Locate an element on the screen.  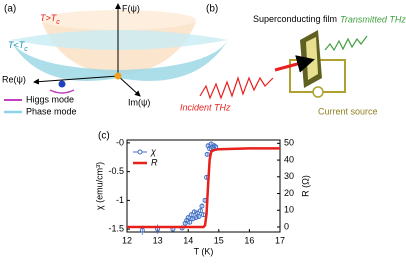
y-tick-label: -1.5 is located at coordinates (116, 229).